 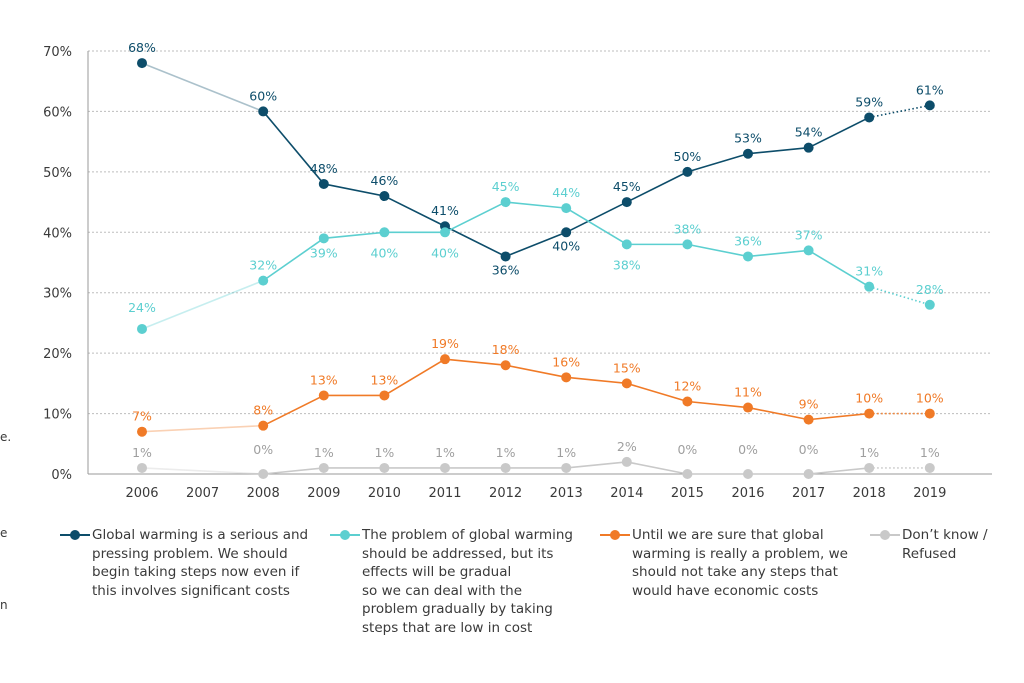 I want to click on x-tick-label: 2010, so click(x=384, y=493).